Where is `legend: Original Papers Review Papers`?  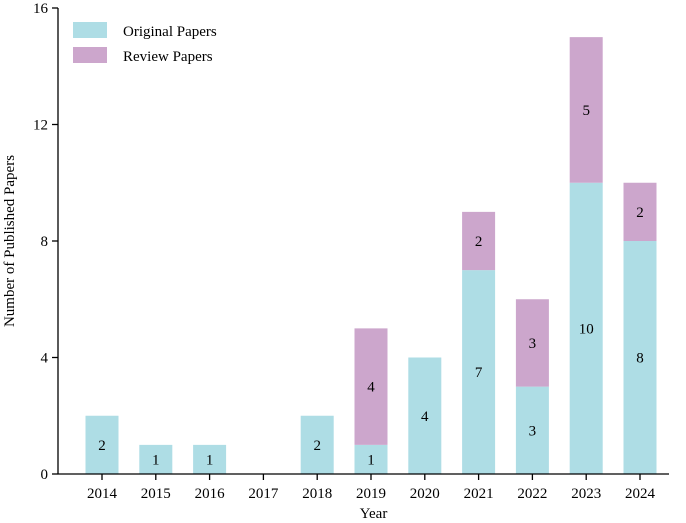 legend: Original Papers Review Papers is located at coordinates (145, 43).